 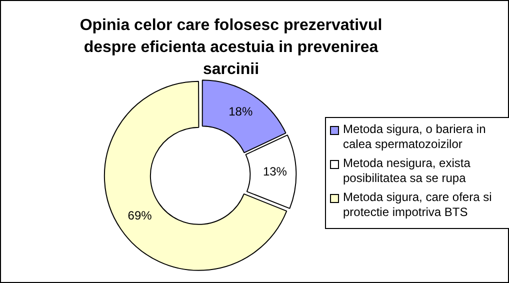 I want to click on legend-label: Metoda nesigura, exista posibilitatea sa se rupa, so click(x=407, y=171).